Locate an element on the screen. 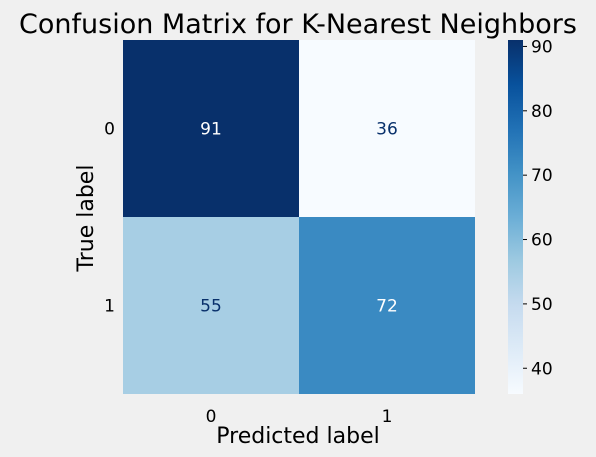 The height and width of the screenshot is (457, 596). y-tick-0: 0 is located at coordinates (109, 130).